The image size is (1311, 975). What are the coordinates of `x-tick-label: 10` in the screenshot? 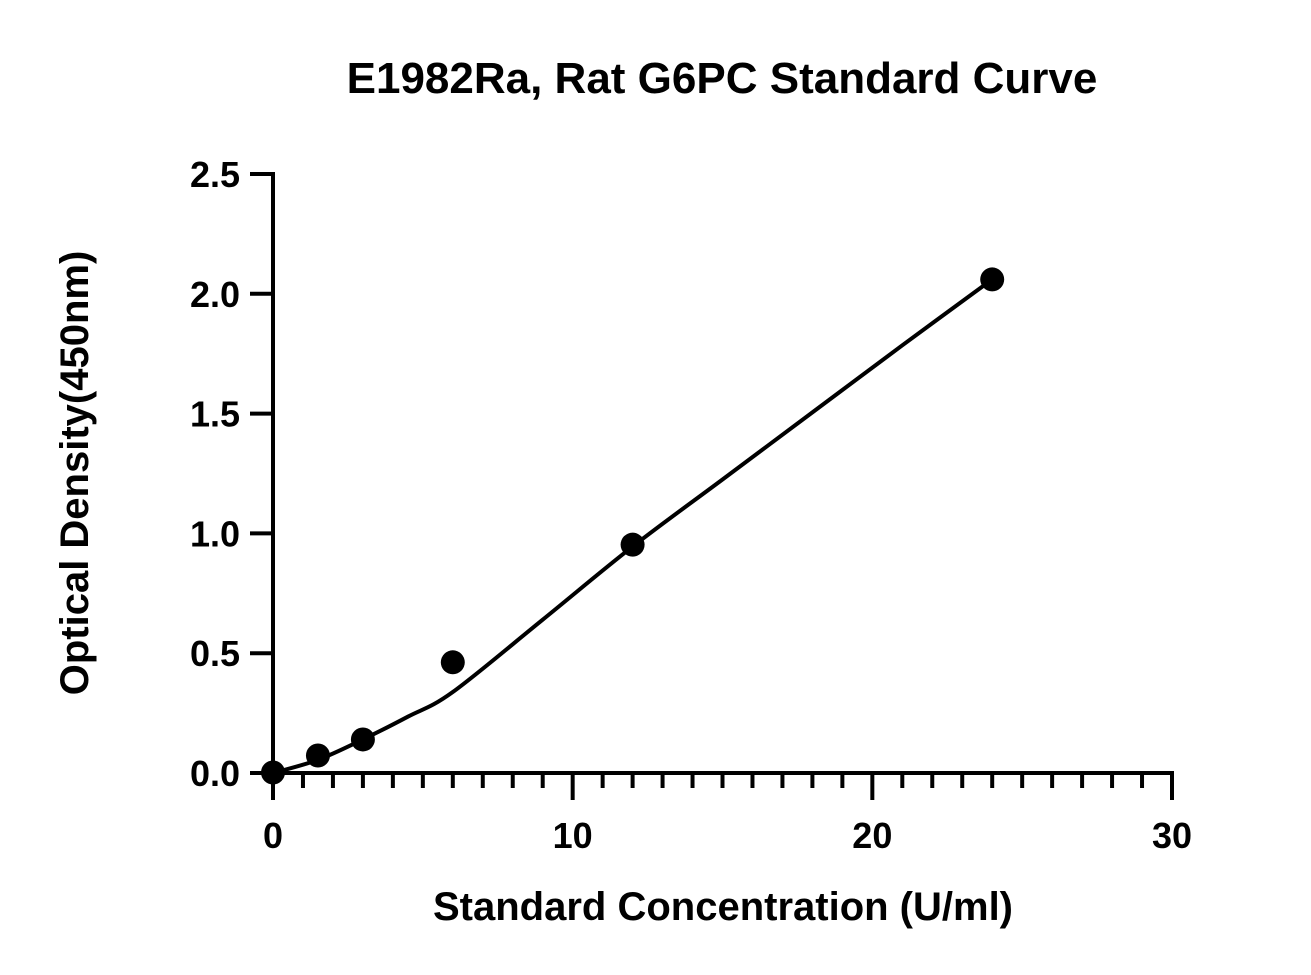 It's located at (573, 835).